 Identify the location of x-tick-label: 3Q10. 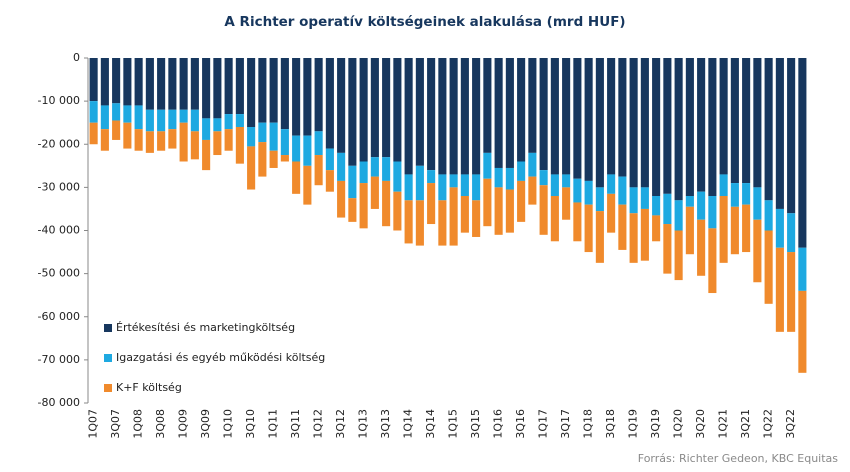
(250, 424).